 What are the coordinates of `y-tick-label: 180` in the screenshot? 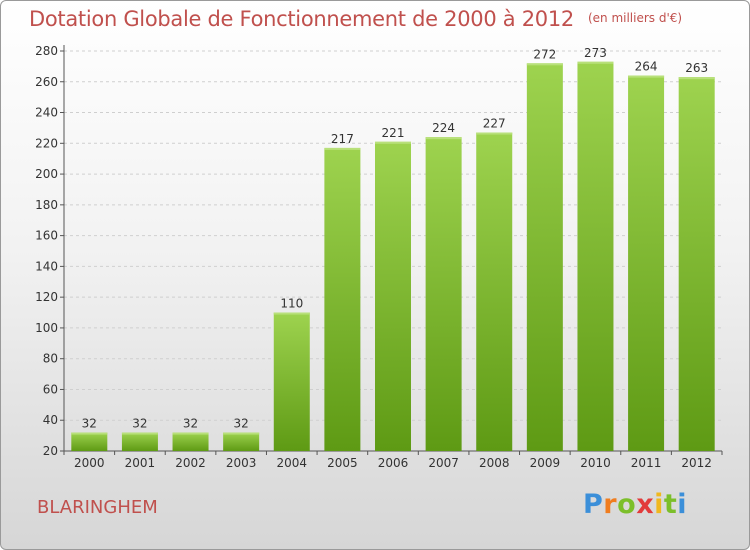 It's located at (46, 205).